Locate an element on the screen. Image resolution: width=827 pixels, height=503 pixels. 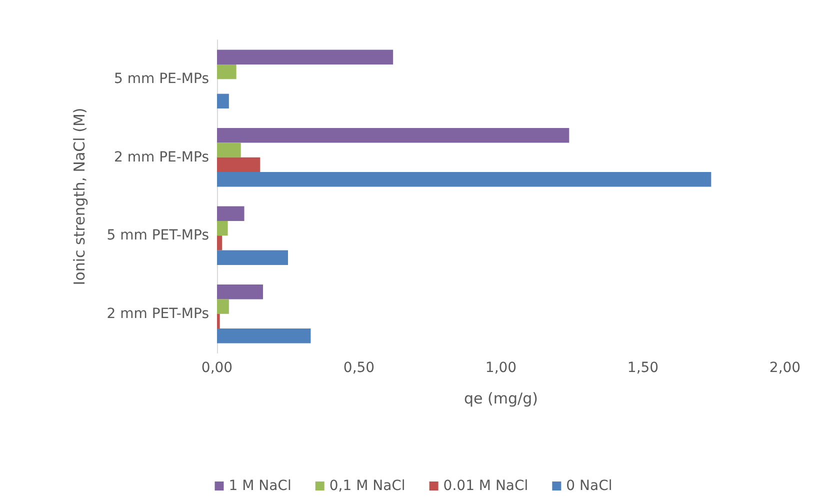
x-tick-label: 2,00 is located at coordinates (785, 368).